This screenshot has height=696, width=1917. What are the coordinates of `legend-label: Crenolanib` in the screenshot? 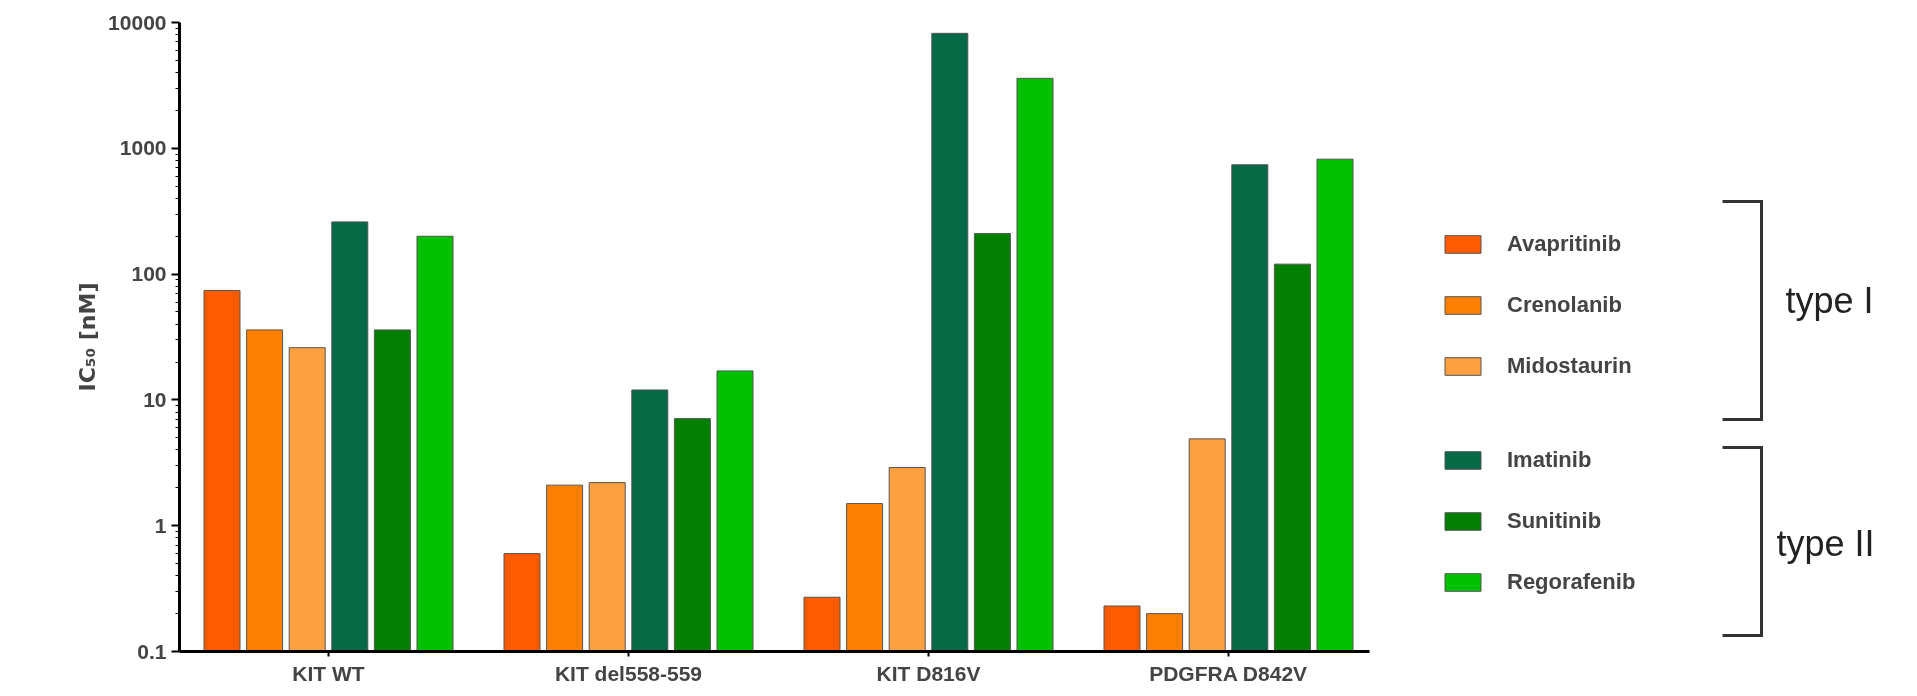 It's located at (1564, 305).